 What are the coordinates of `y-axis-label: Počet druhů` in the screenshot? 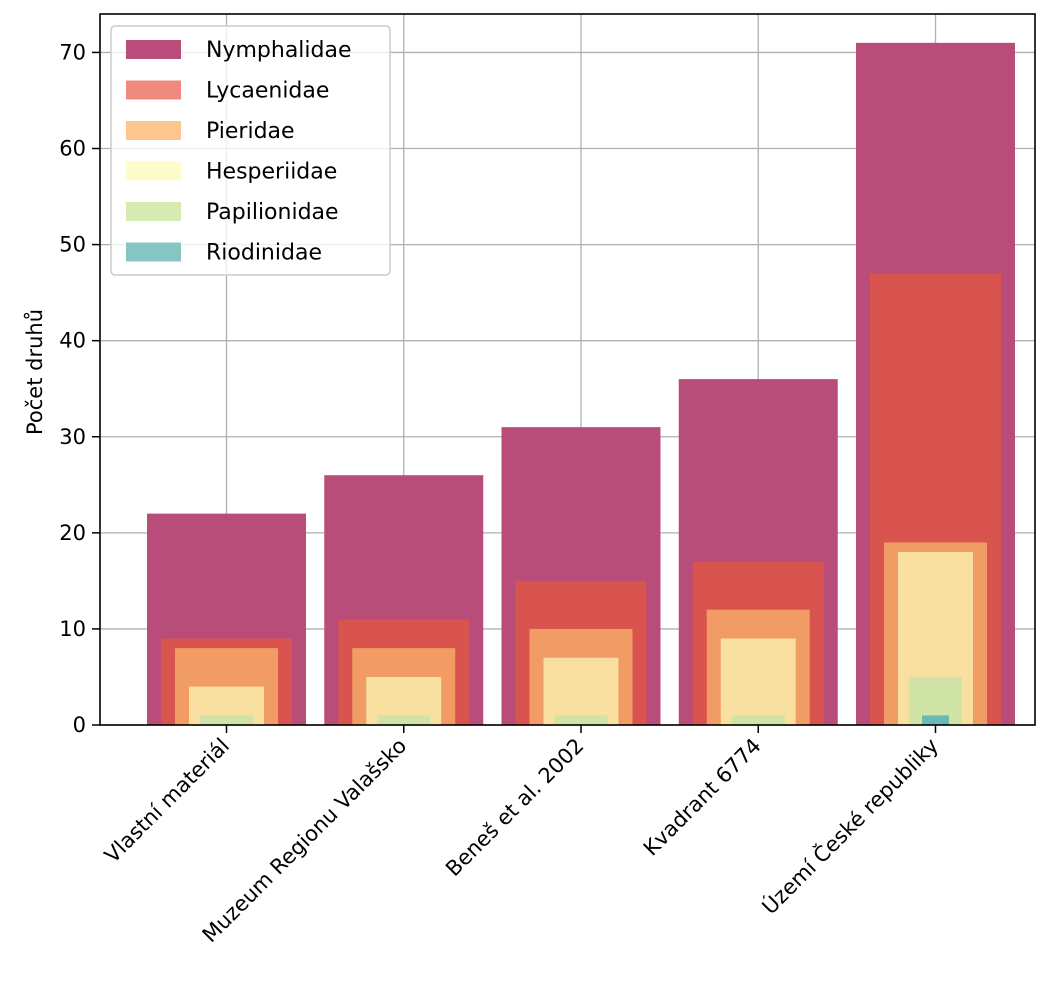 It's located at (35, 372).